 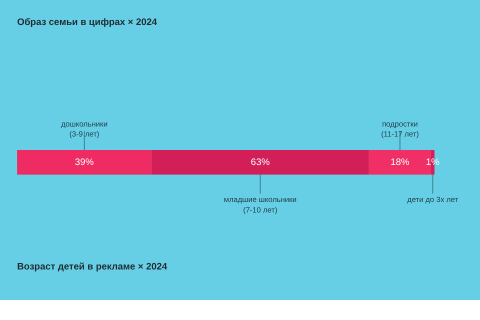 What do you see at coordinates (433, 199) in the screenshot?
I see `text: дети до 3х лет` at bounding box center [433, 199].